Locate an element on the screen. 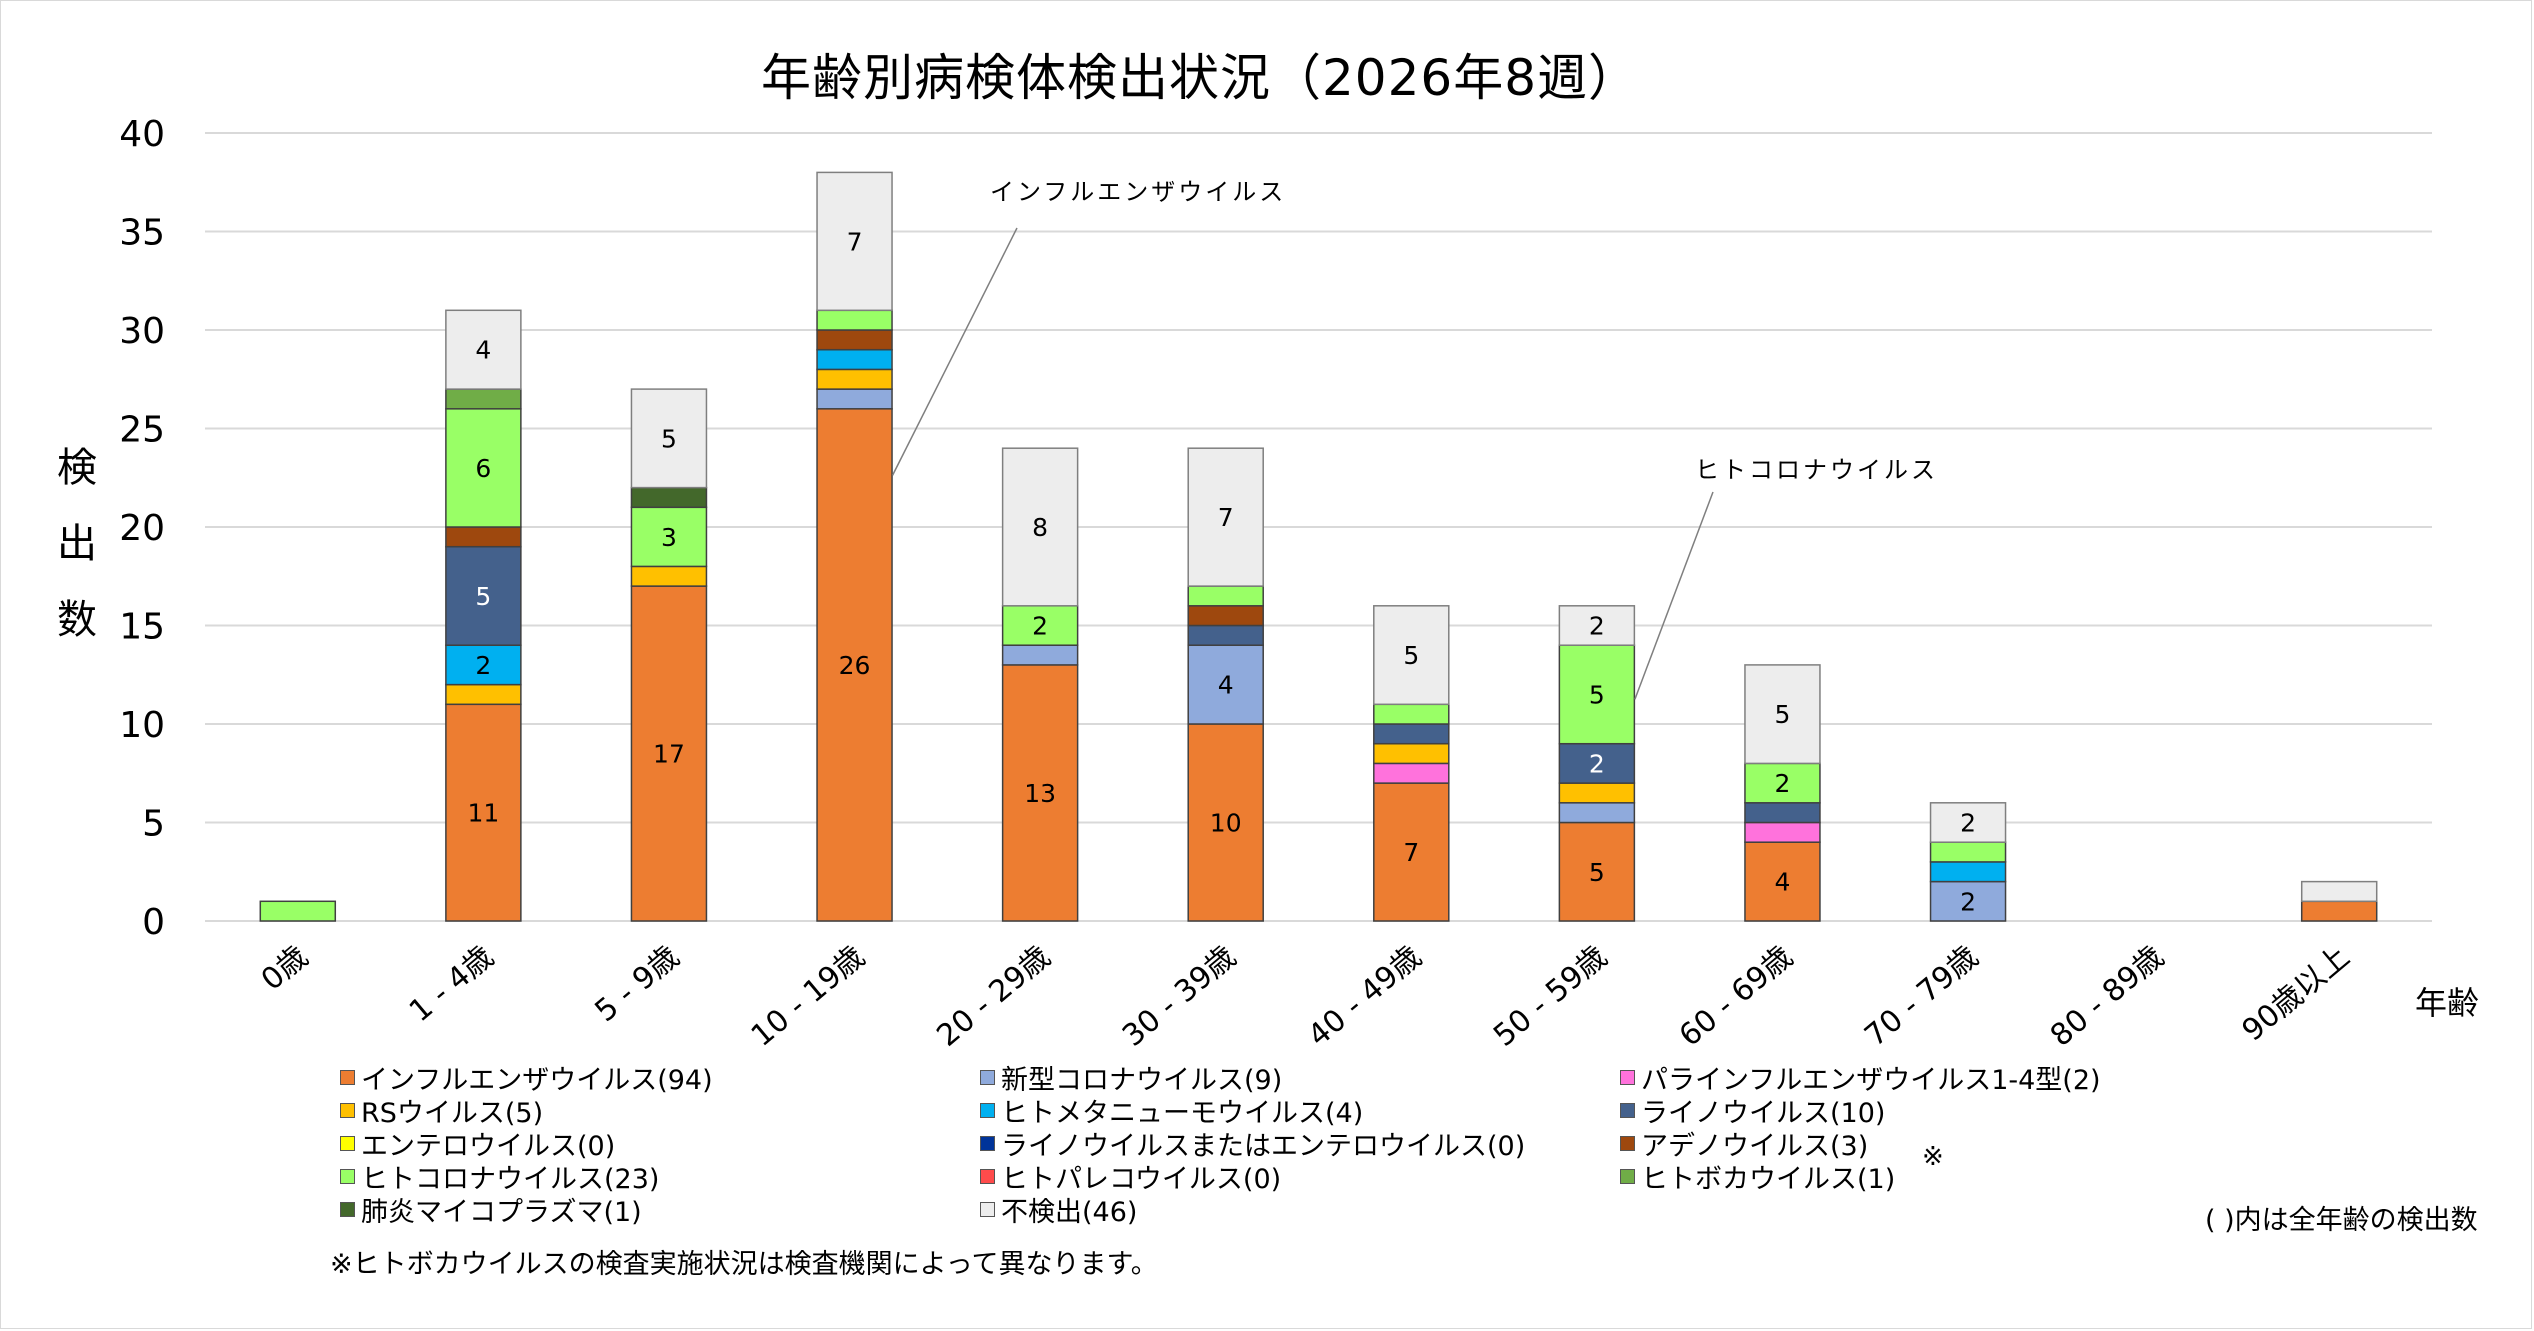  legend-item: パラインフルエンザウイルス1-4型(2) is located at coordinates (1860, 1077).